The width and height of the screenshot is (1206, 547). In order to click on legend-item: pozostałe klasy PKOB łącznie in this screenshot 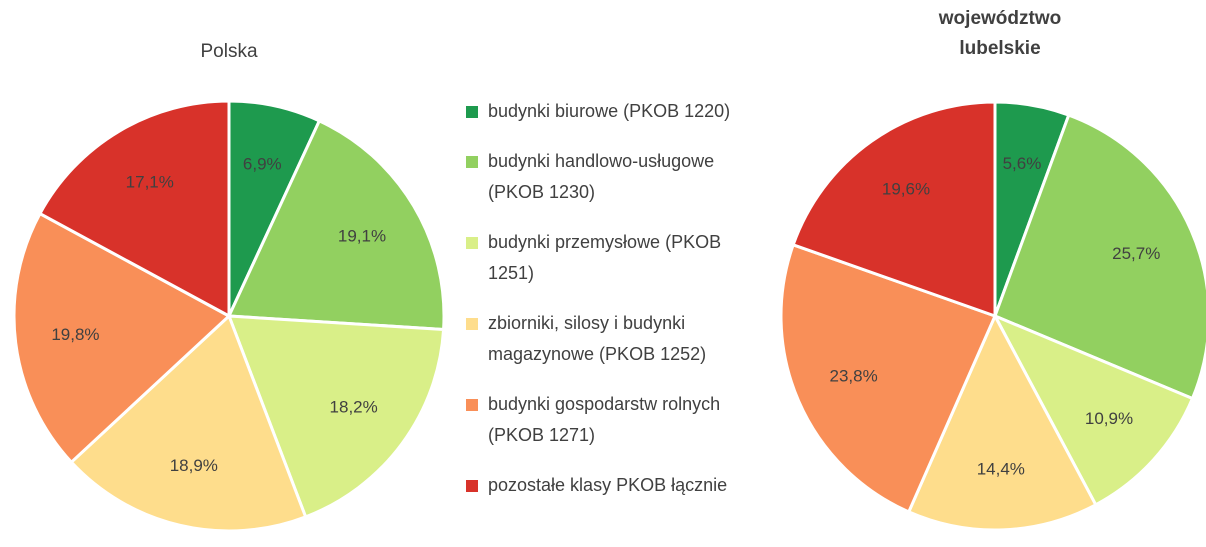, I will do `click(611, 485)`.